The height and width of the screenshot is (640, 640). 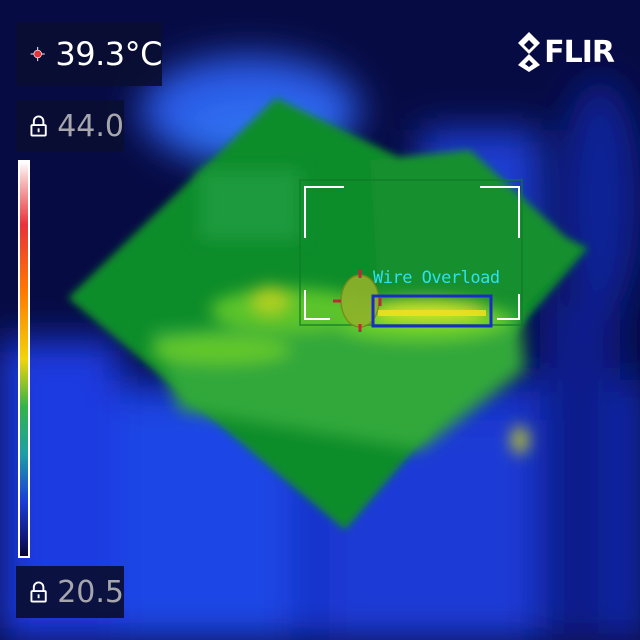 What do you see at coordinates (90, 592) in the screenshot?
I see `scale-min-value: 20.5` at bounding box center [90, 592].